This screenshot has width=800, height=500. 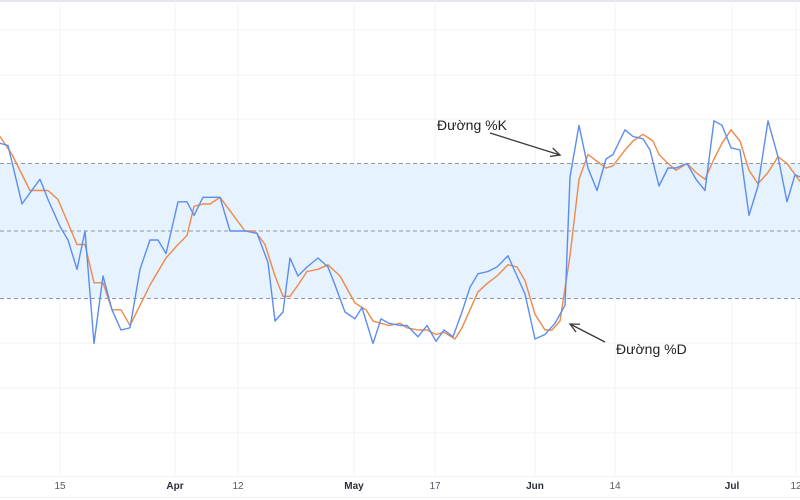 I want to click on x-tick-label: 15, so click(x=60, y=486).